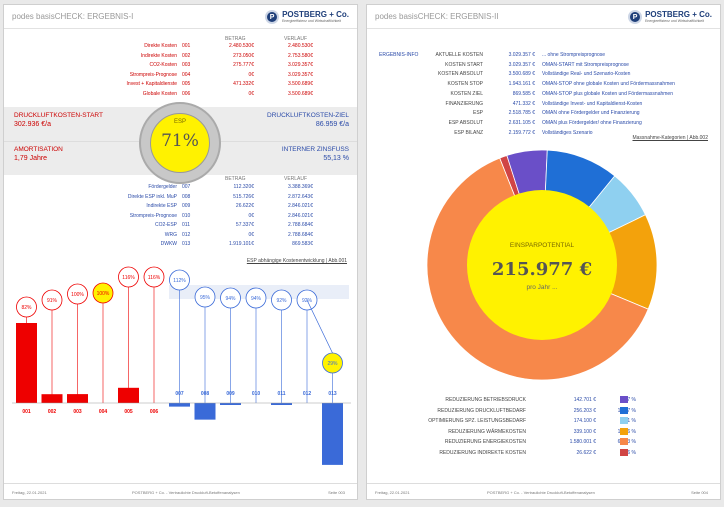 This screenshot has width=724, height=507. I want to click on esp-row-betrag: 1.919.101€, so click(241, 244).